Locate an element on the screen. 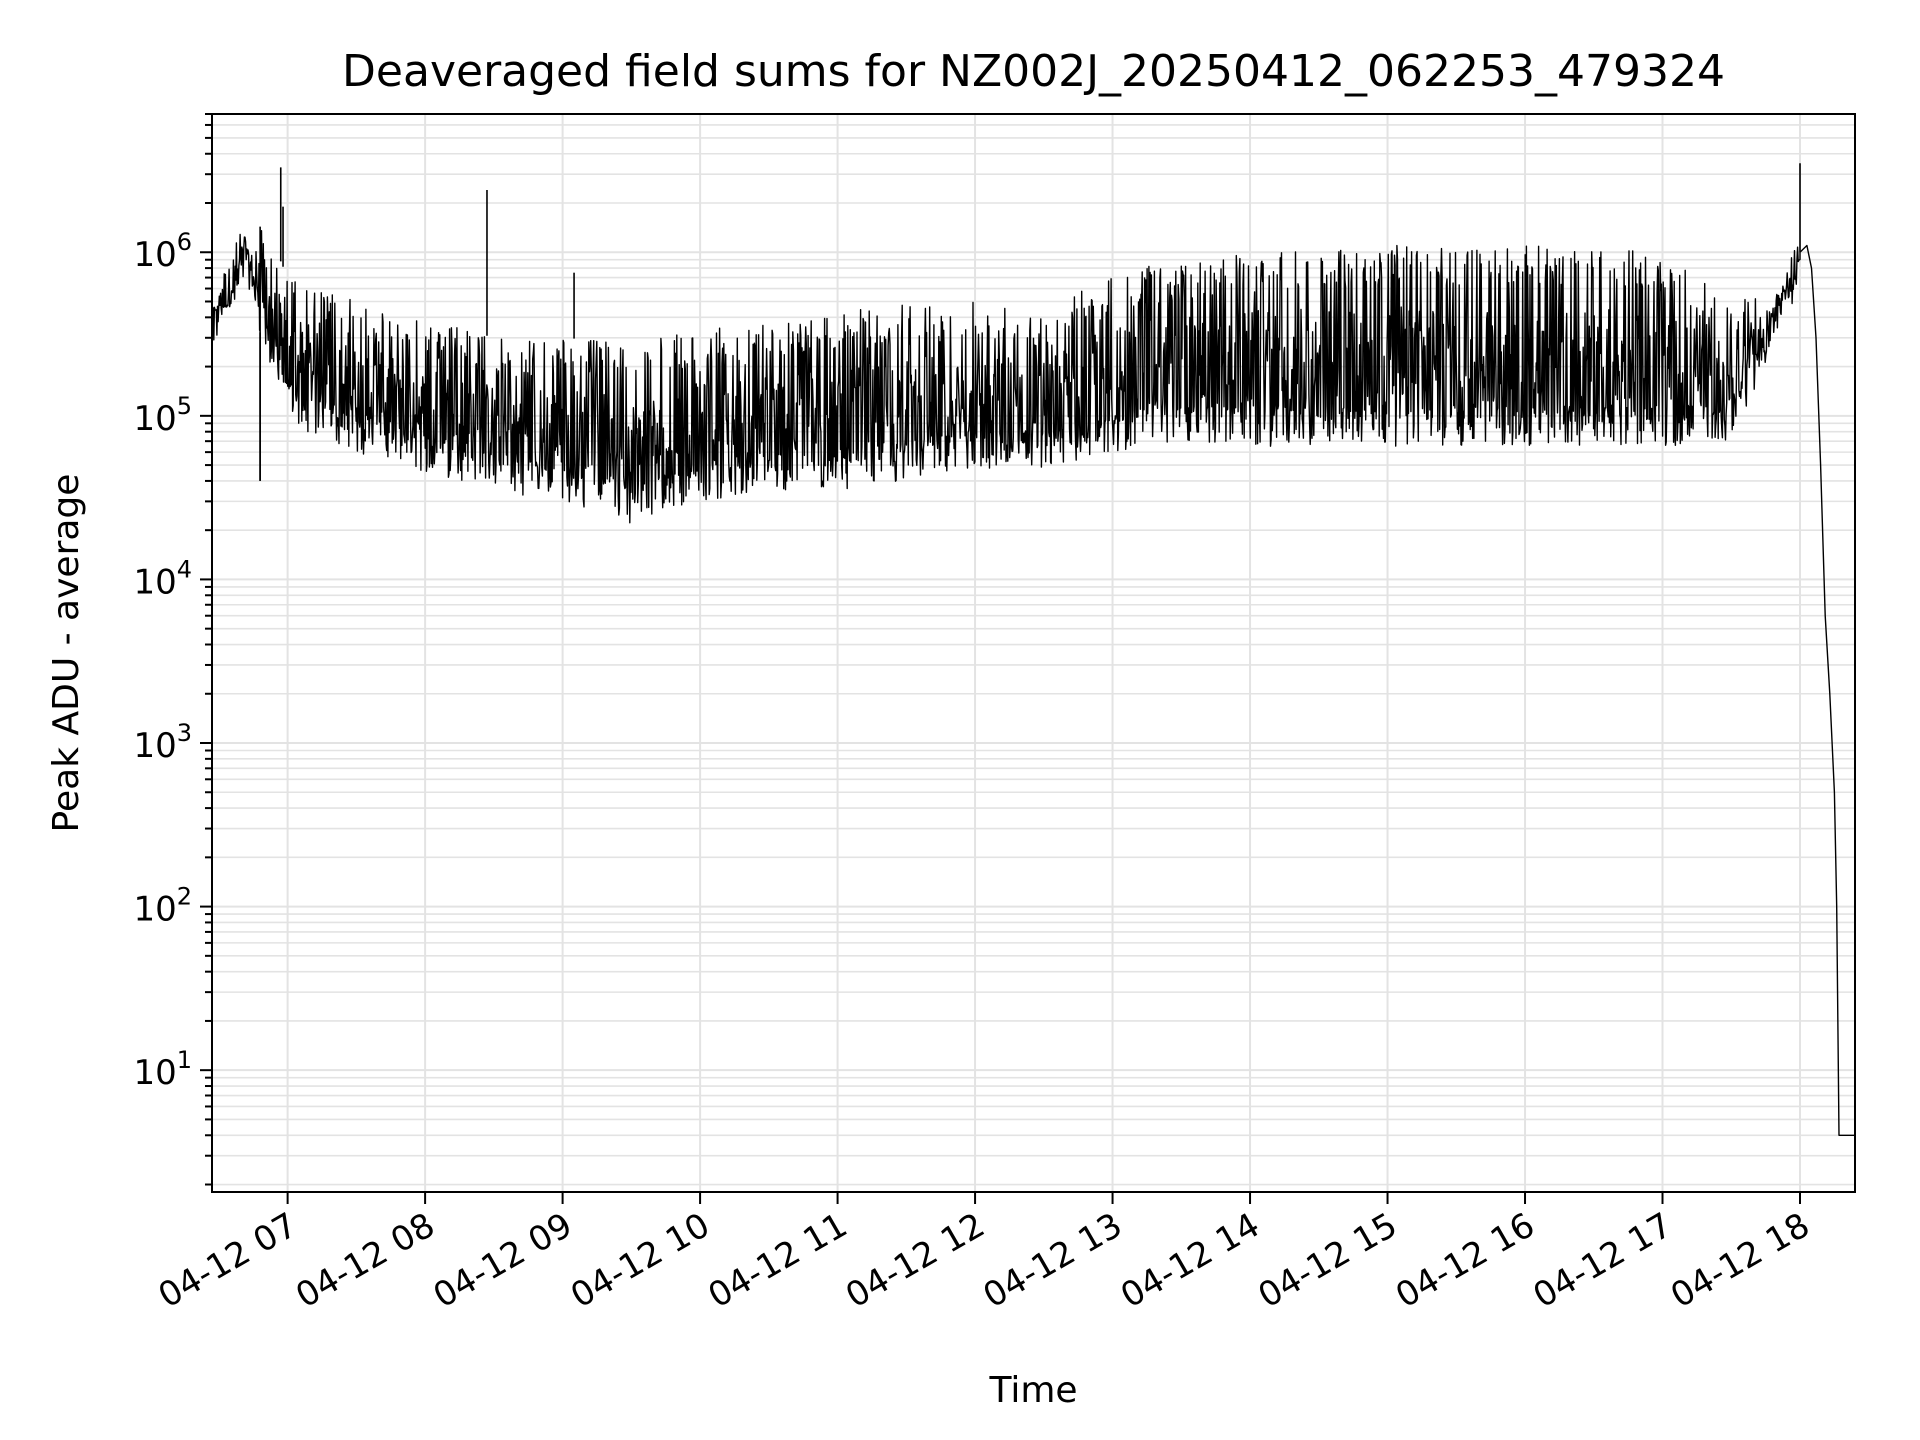 The height and width of the screenshot is (1440, 1920). y-axis-label: Peak ADU - average is located at coordinates (66, 653).